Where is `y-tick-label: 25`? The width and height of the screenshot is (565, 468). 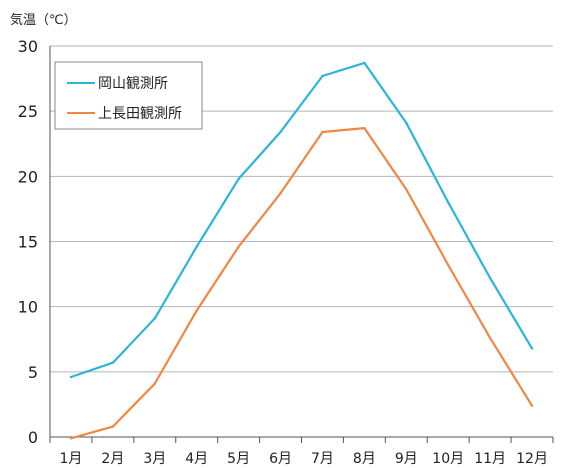
y-tick-label: 25 is located at coordinates (28, 111).